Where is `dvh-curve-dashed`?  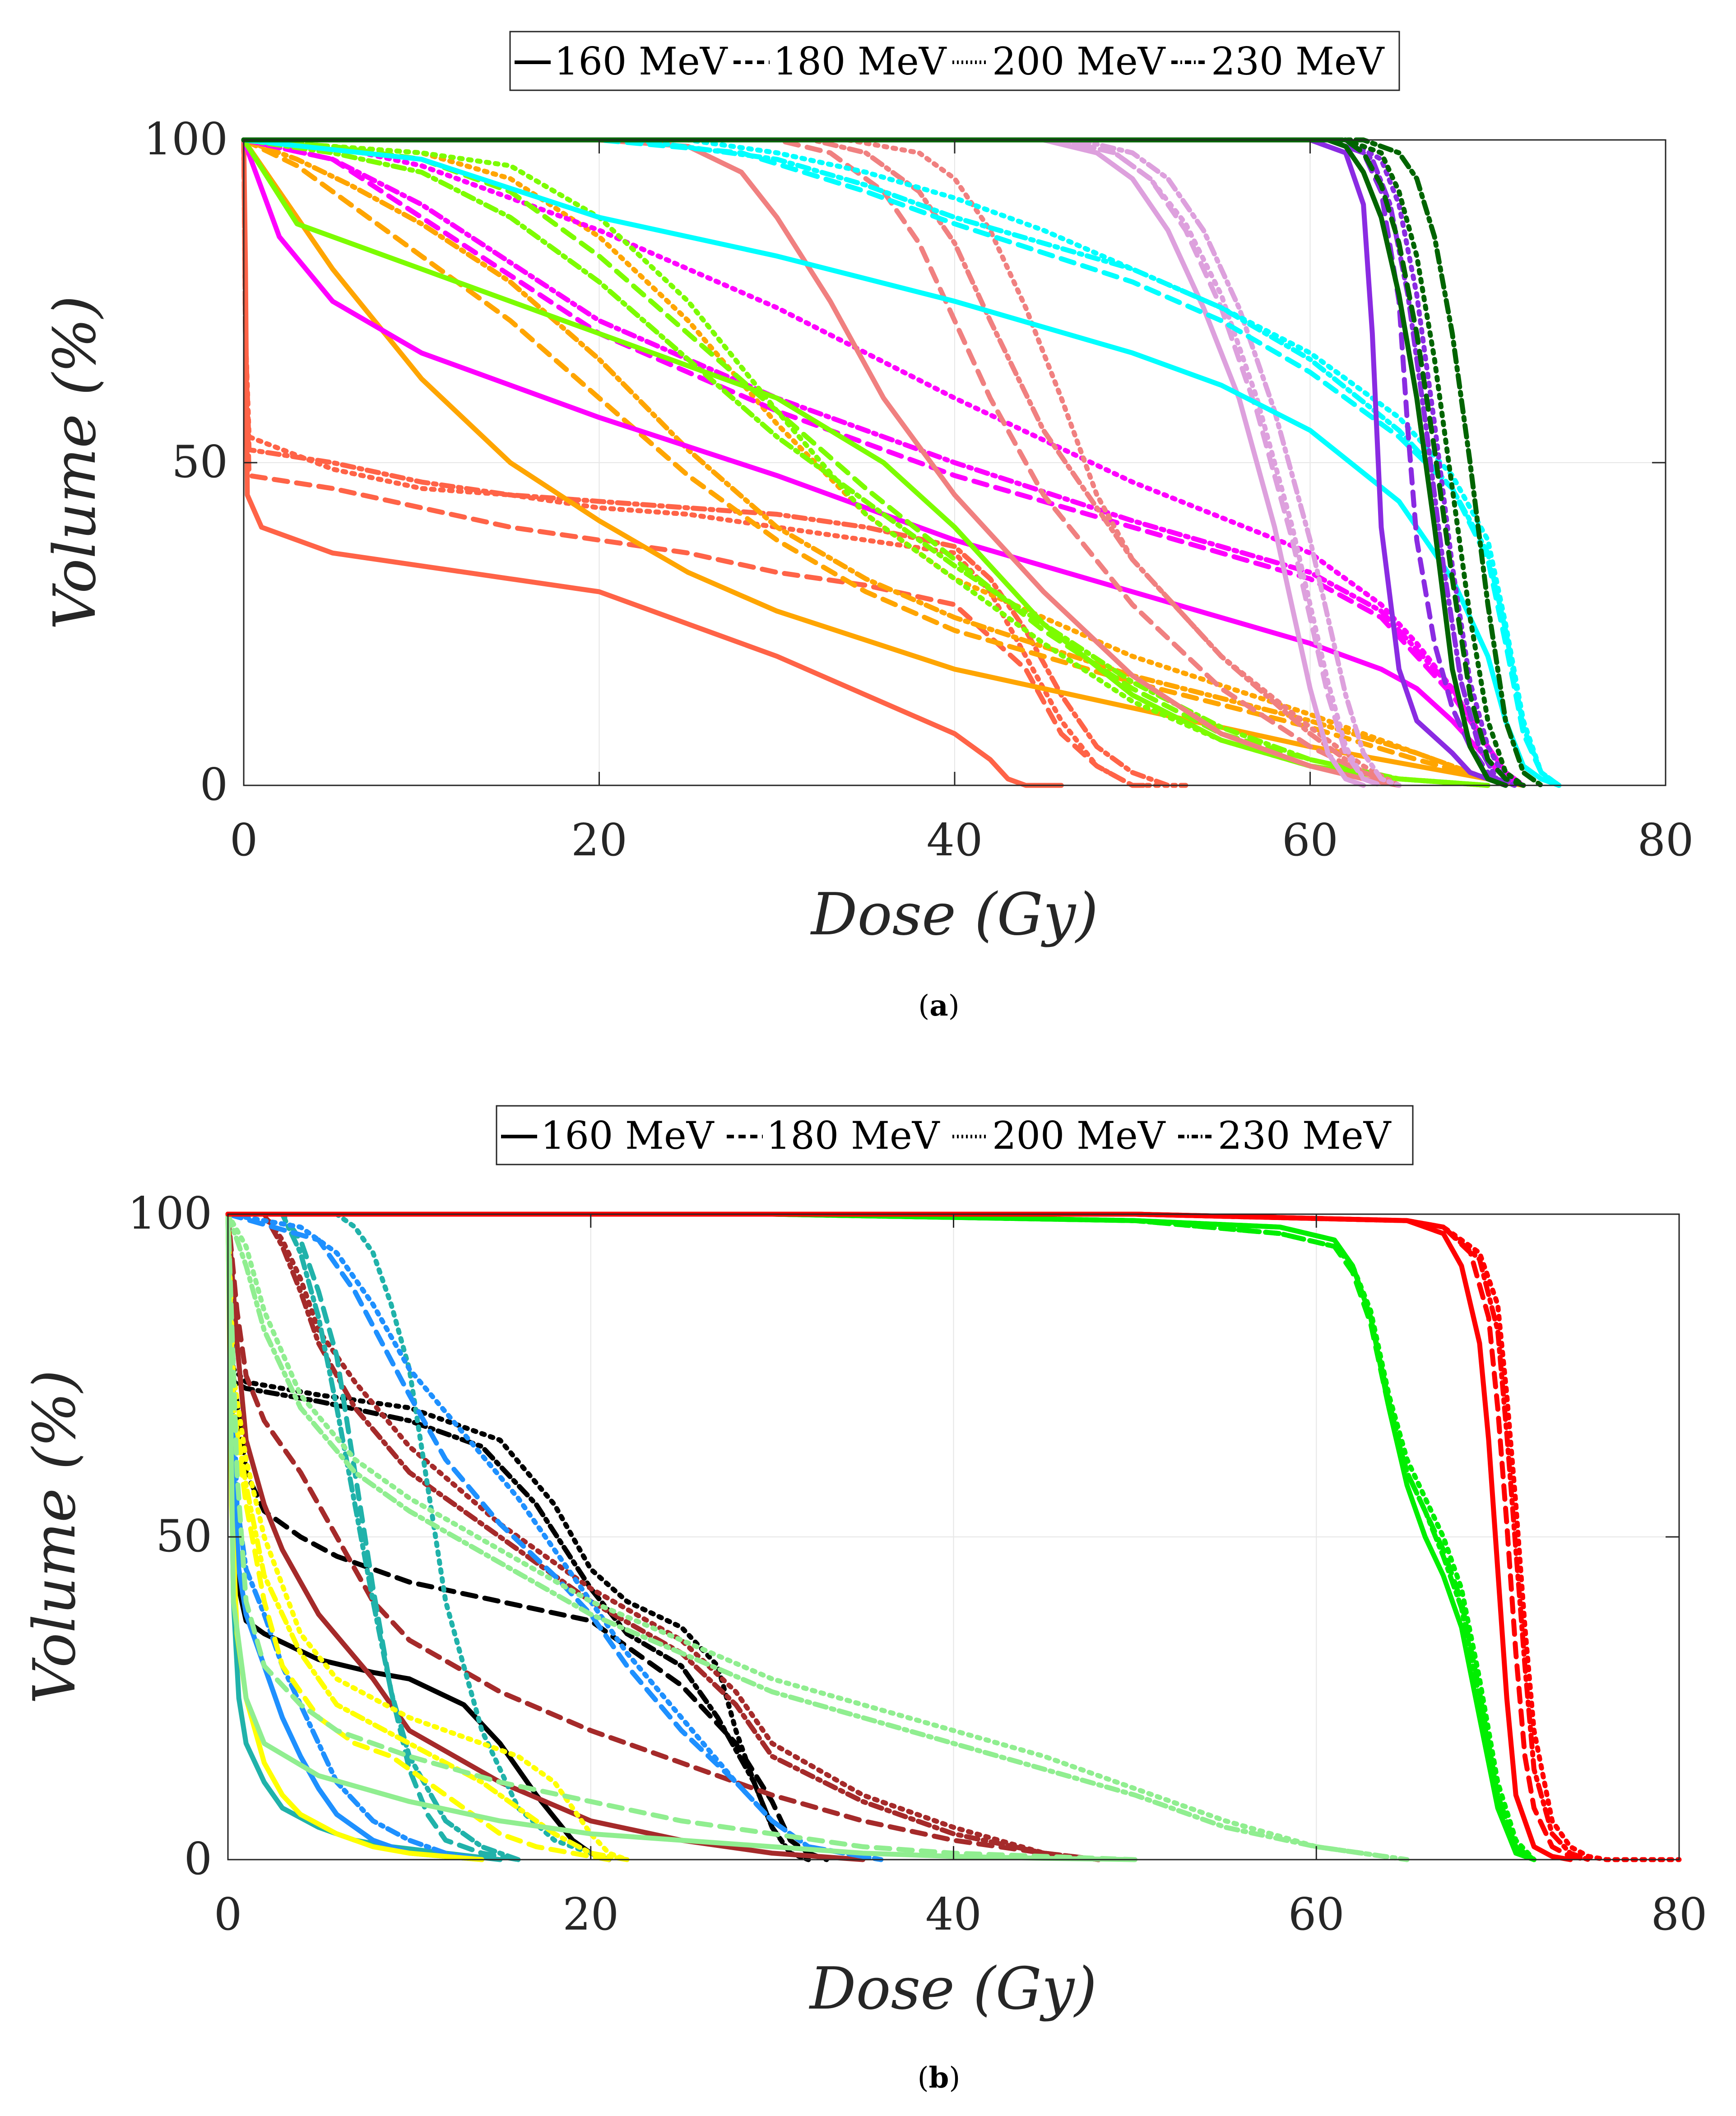
dvh-curve-dashed is located at coordinates (419, 1536).